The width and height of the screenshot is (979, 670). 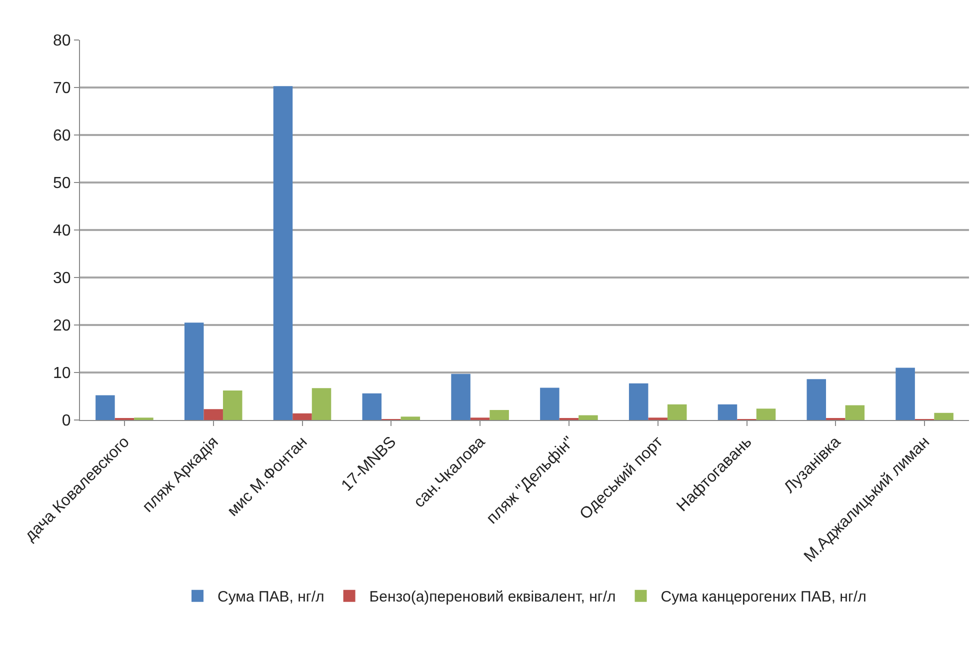 I want to click on y-tick-label: 10, so click(x=62, y=373).